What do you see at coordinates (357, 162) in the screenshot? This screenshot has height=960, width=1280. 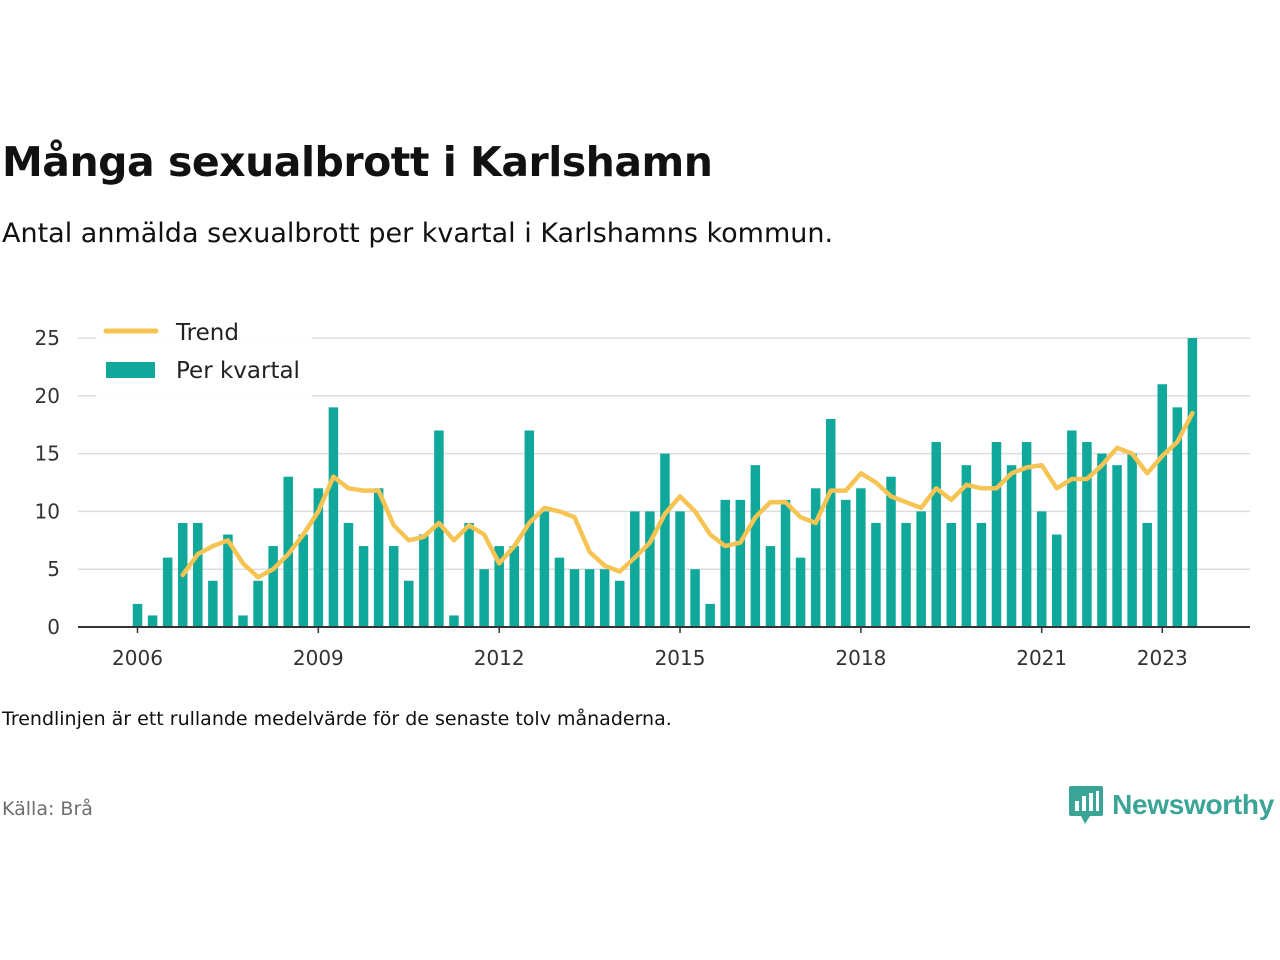 I see `chart-title: Många sexualbrott i Karlshamn` at bounding box center [357, 162].